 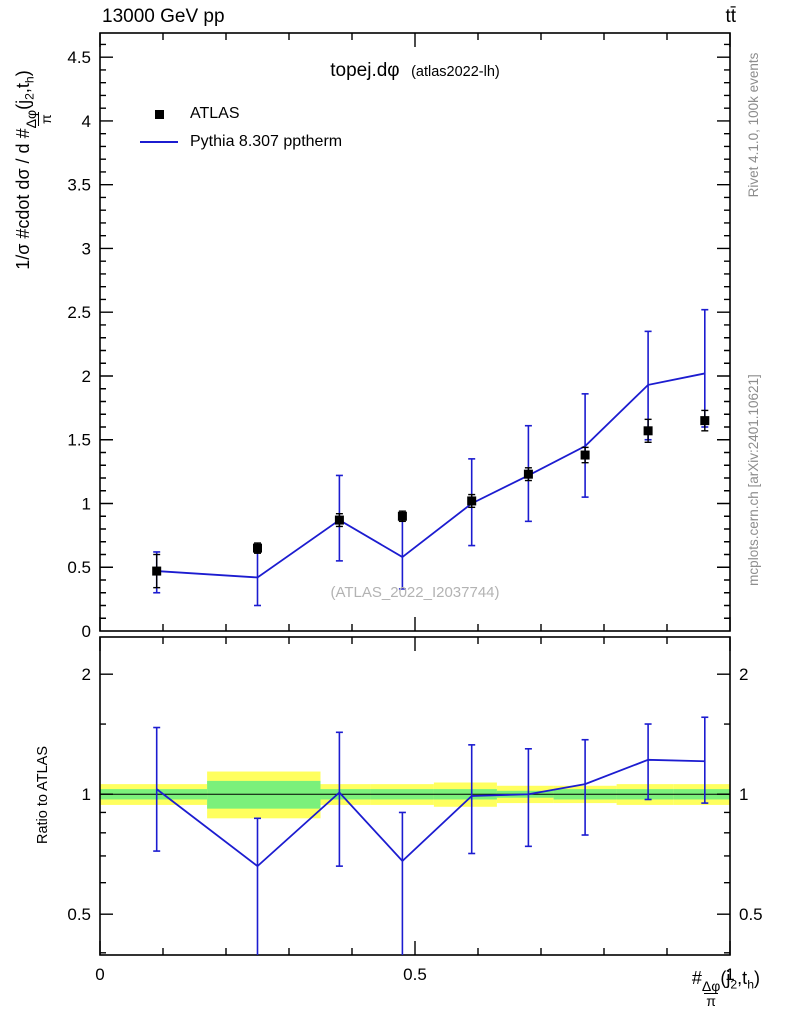 What do you see at coordinates (455, 72) in the screenshot?
I see `plot-title-sub: (atlas2022-lh)` at bounding box center [455, 72].